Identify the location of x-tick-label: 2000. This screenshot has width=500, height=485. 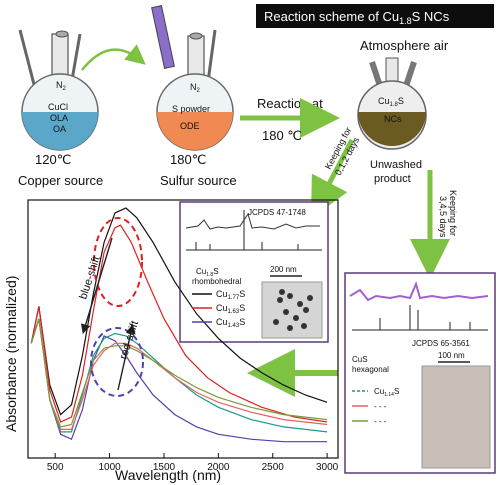
(218, 467).